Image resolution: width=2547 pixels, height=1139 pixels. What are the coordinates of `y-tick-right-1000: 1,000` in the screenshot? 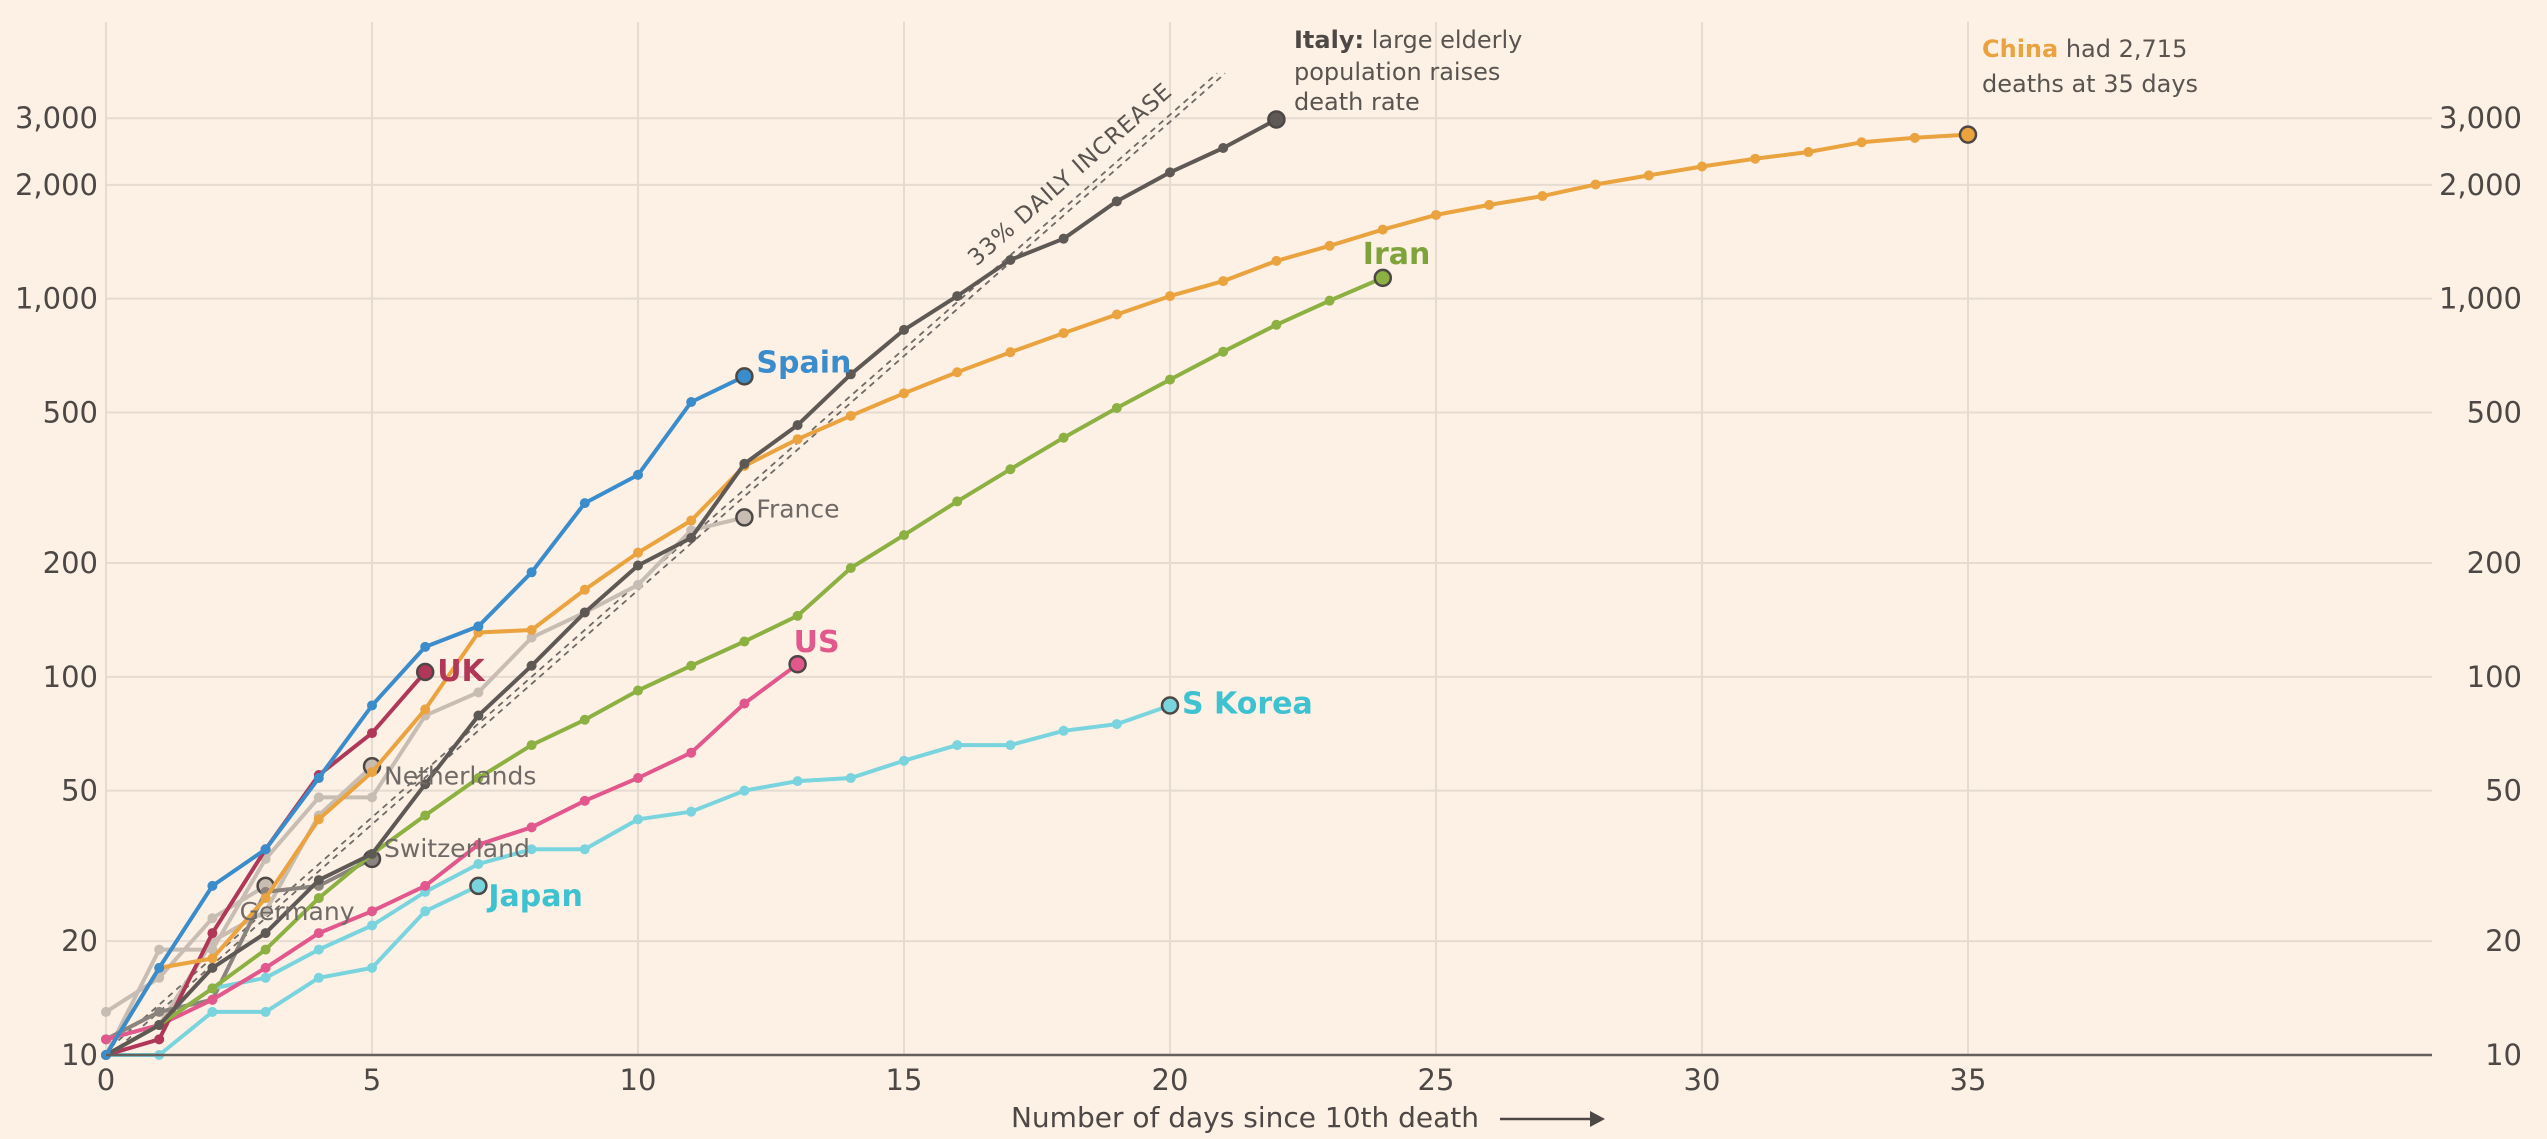 It's located at (2480, 299).